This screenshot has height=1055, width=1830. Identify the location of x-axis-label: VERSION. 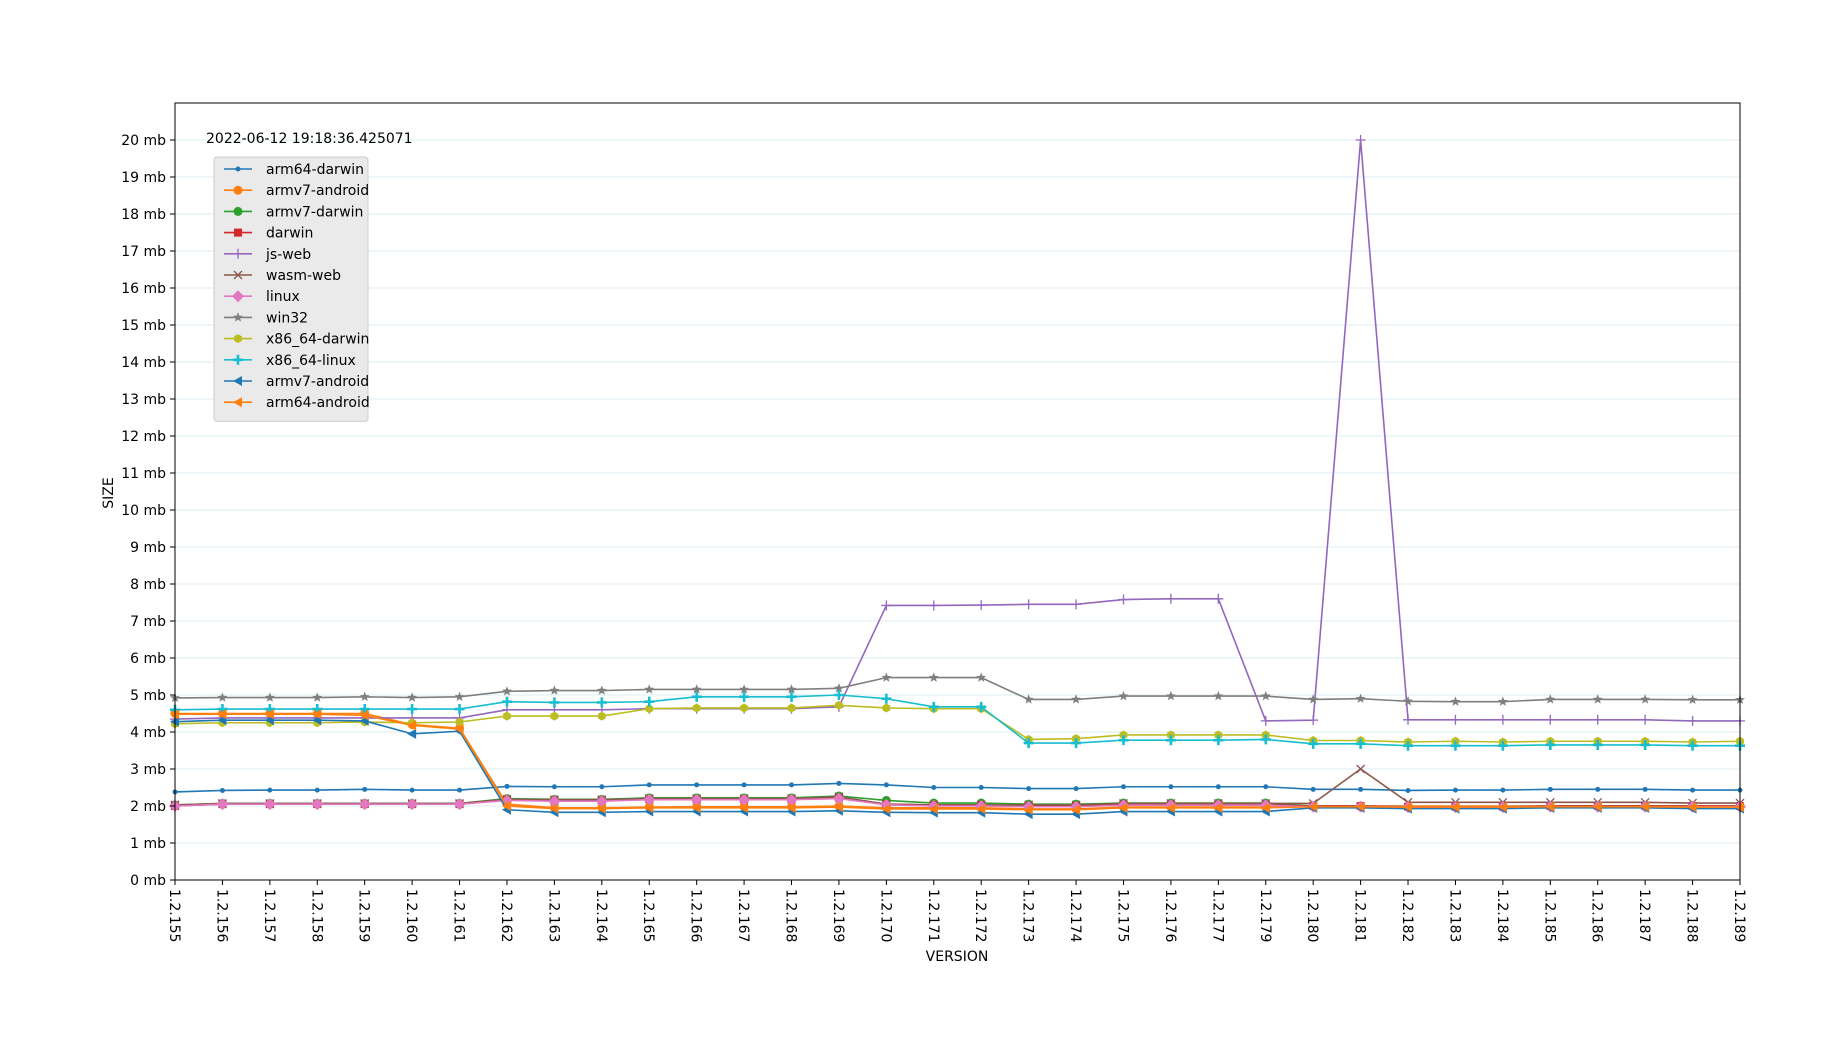
(957, 957).